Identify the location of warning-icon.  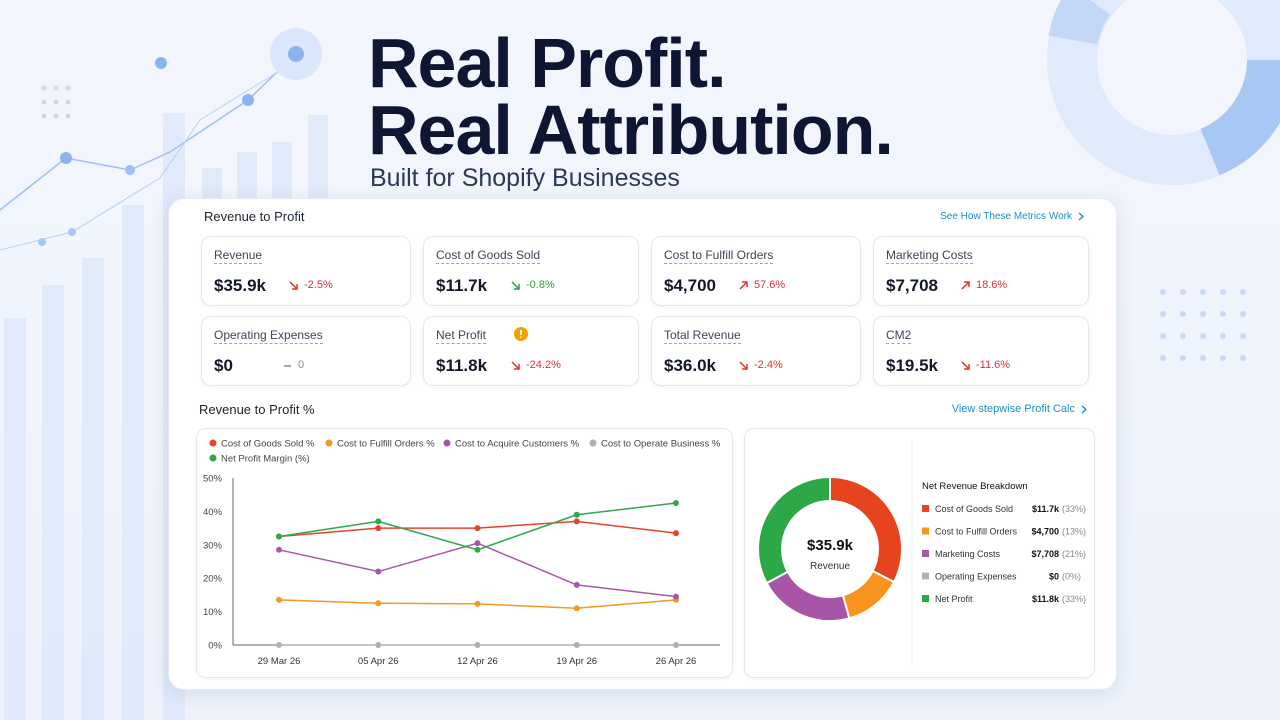
(521, 334).